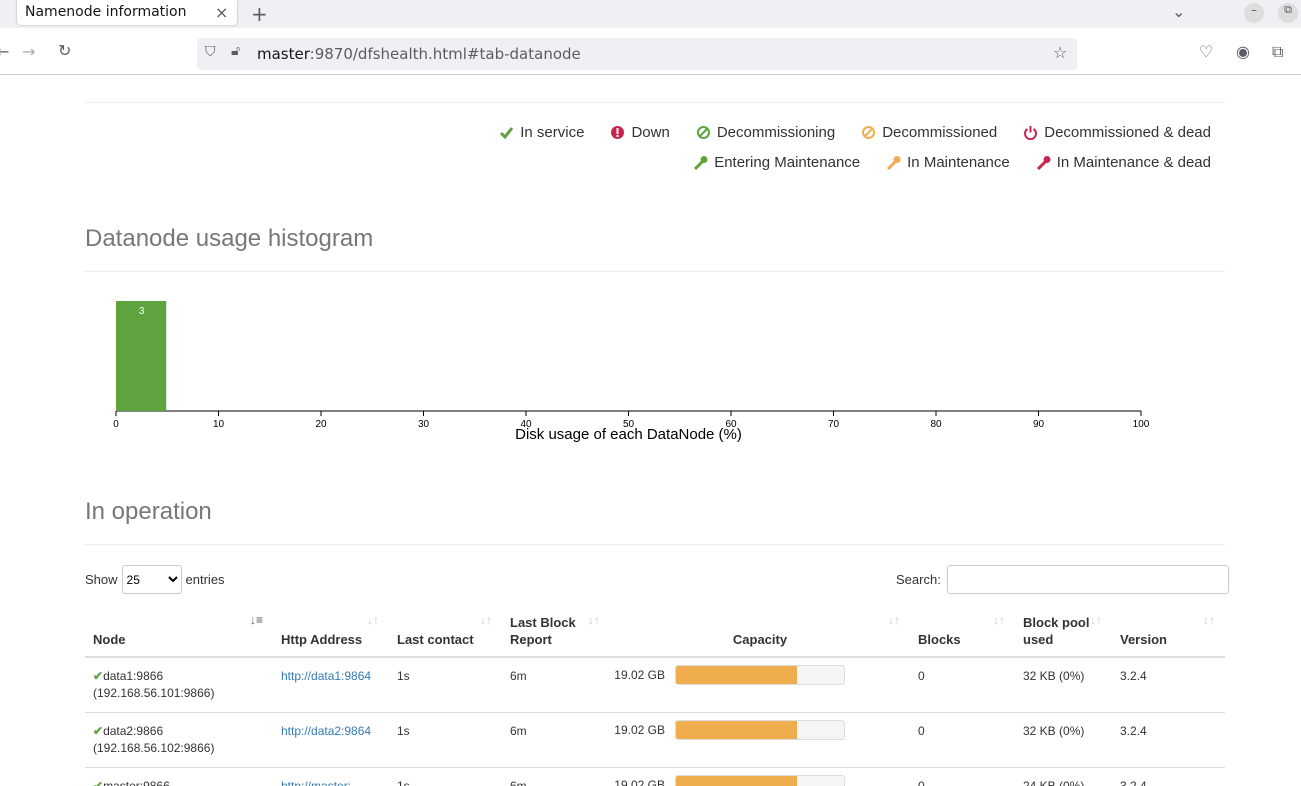  What do you see at coordinates (1243, 51) in the screenshot?
I see `account-icon: ◉` at bounding box center [1243, 51].